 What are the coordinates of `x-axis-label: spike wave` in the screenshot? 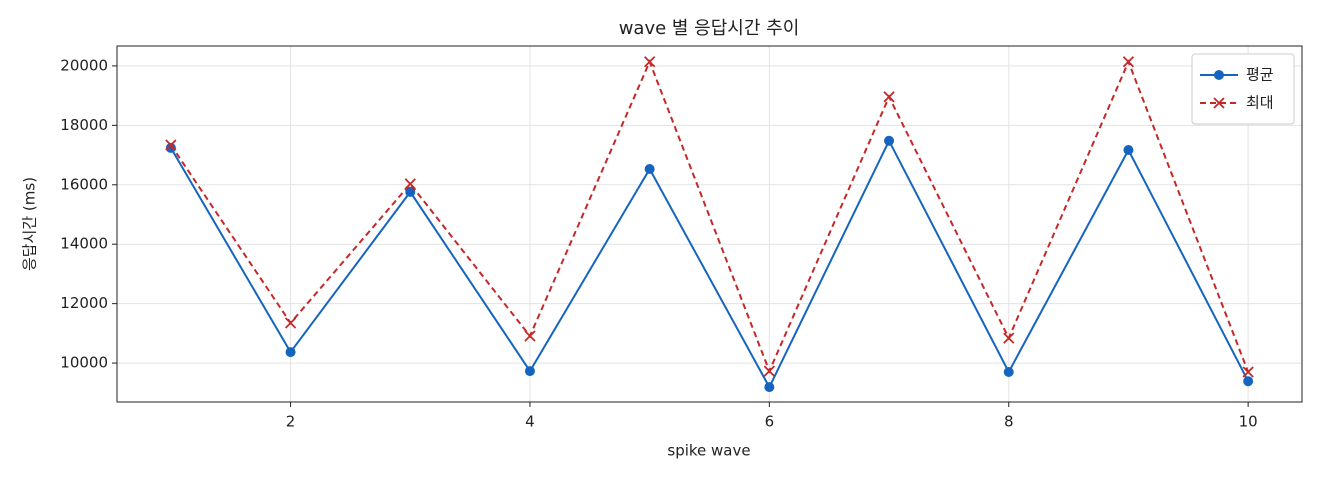 It's located at (708, 451).